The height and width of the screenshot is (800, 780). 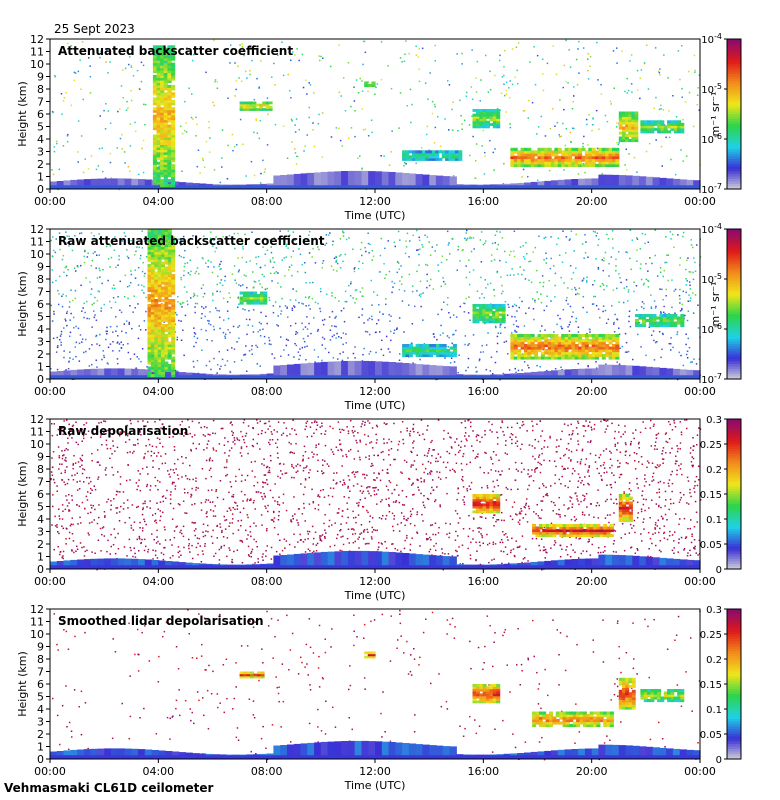 I want to click on x-tick-label: 00:00, so click(x=50, y=771).